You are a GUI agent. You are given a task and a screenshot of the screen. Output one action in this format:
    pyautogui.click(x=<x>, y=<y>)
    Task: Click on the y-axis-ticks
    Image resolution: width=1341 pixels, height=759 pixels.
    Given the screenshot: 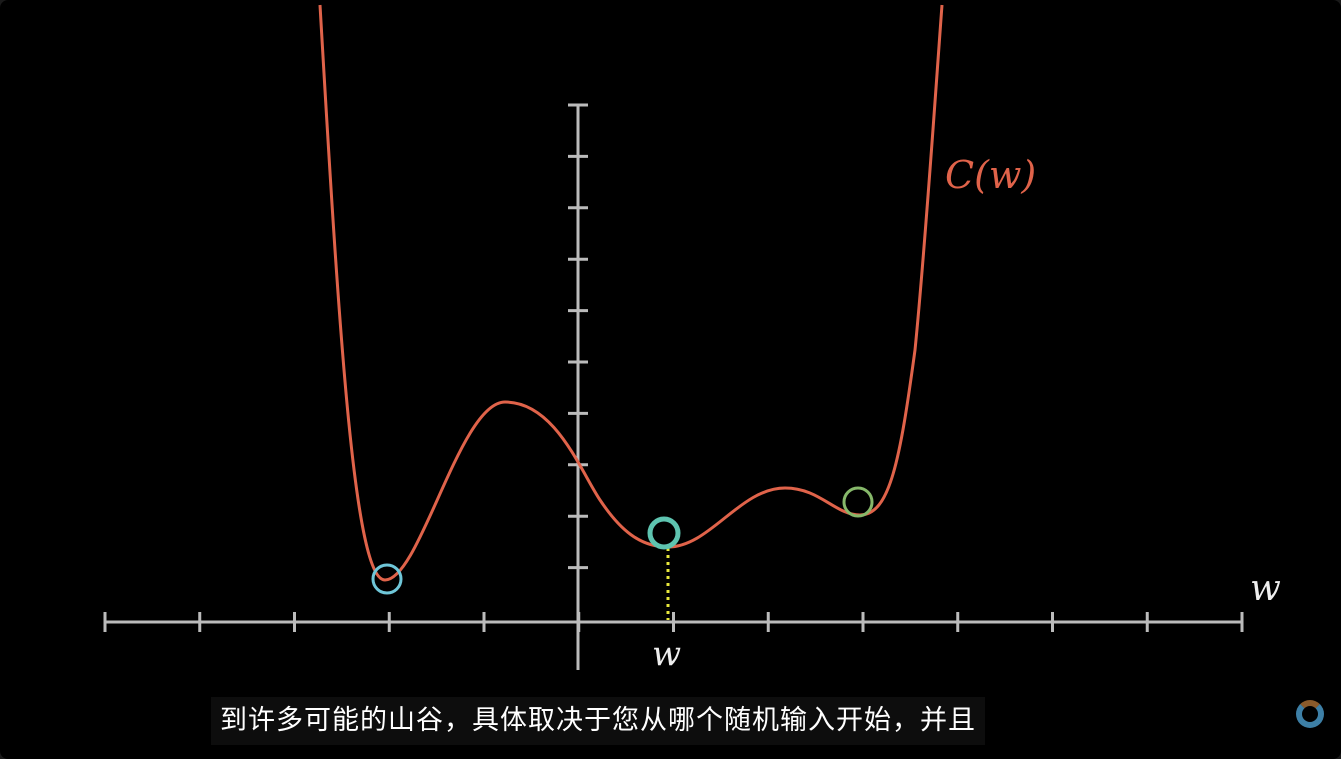 What is the action you would take?
    pyautogui.click(x=578, y=336)
    